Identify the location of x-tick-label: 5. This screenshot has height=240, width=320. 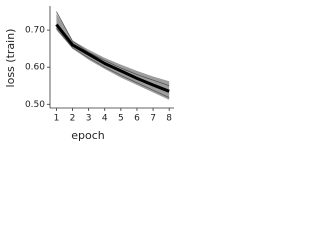
(121, 119).